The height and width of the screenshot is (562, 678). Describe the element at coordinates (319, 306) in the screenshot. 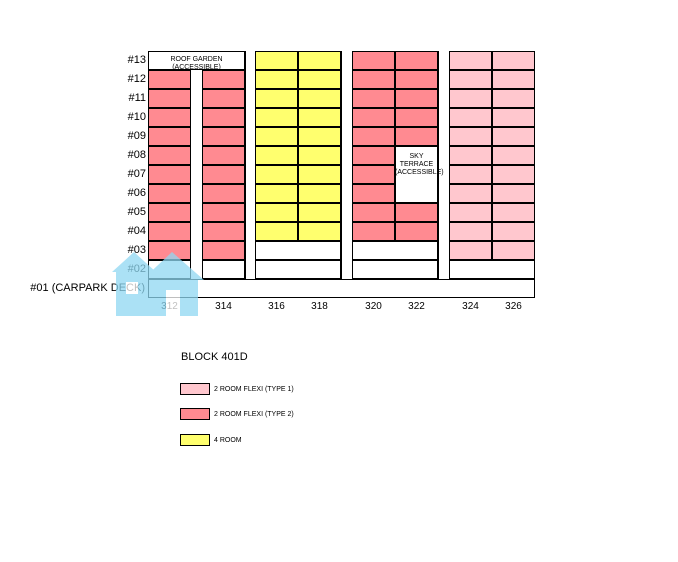

I see `unit-label: 318` at that location.